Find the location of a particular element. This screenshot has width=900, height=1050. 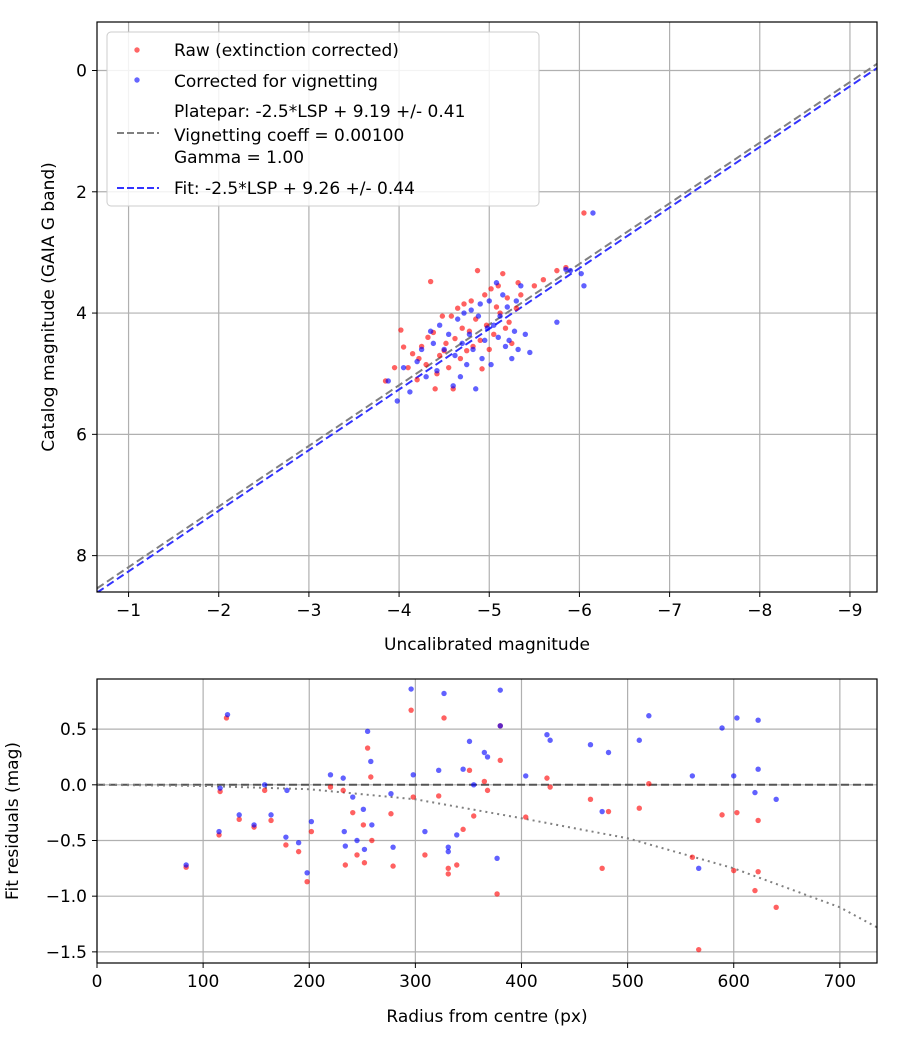

x-tick-label: −4 is located at coordinates (399, 611).